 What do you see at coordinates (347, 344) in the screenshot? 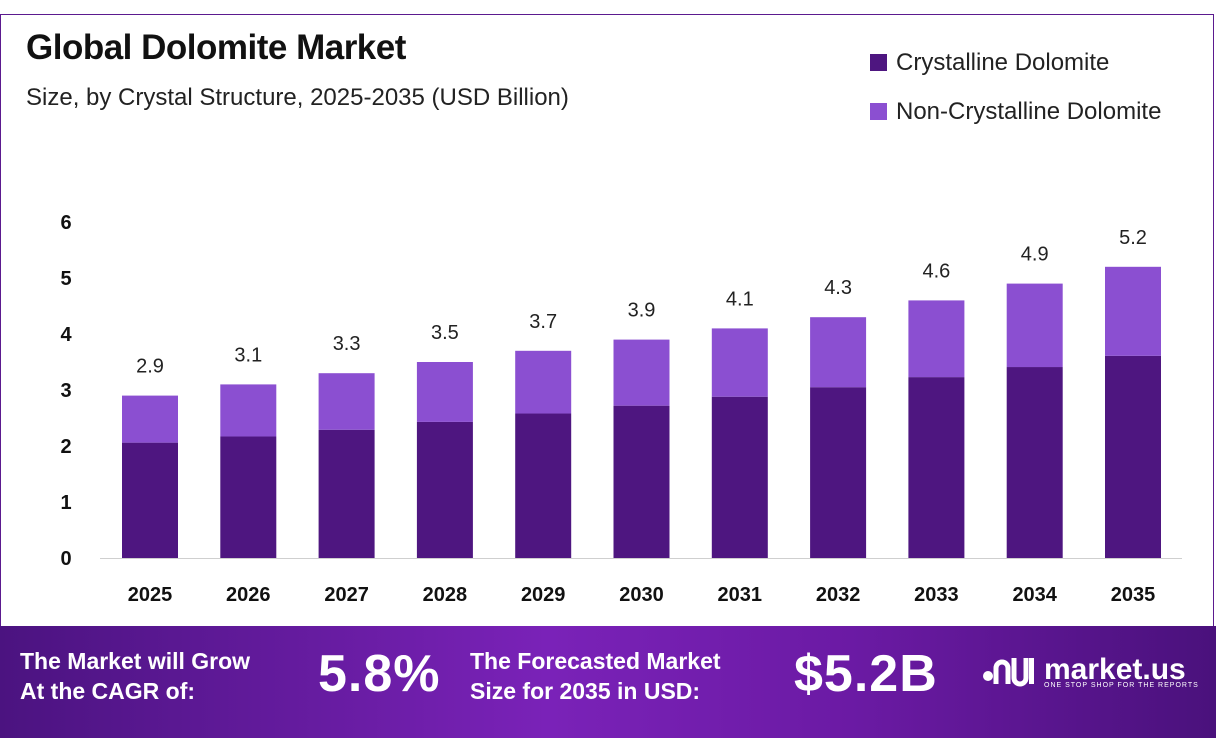
I see `data-label-total: 3.3` at bounding box center [347, 344].